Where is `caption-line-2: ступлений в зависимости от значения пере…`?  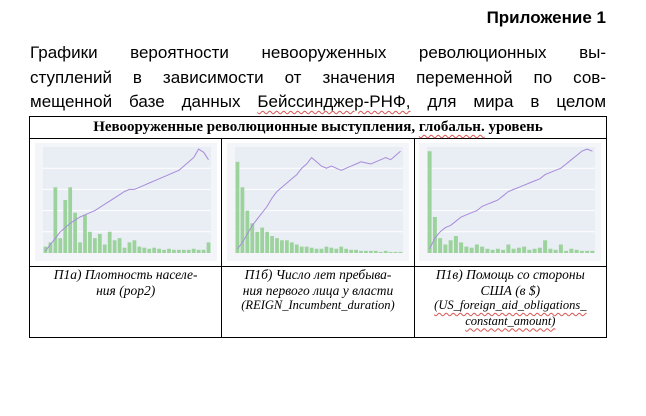
caption-line-2: ступлений в зависимости от значения пере… is located at coordinates (318, 77).